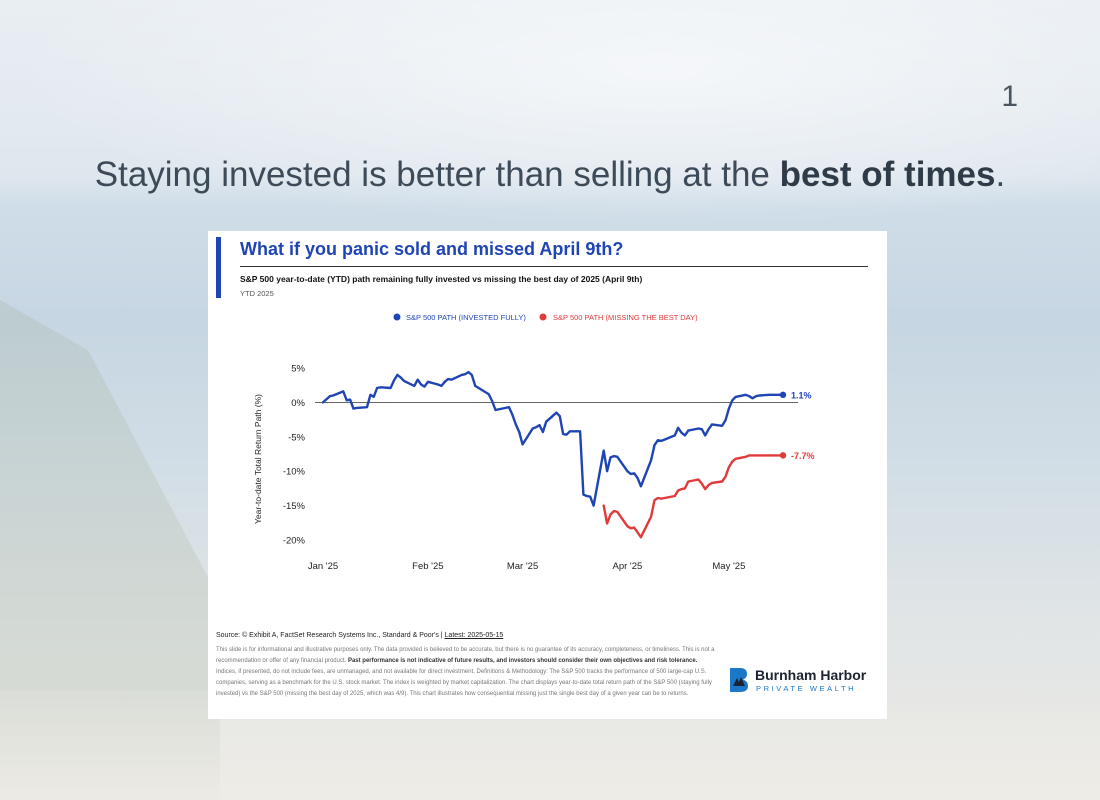 The height and width of the screenshot is (800, 1100). I want to click on y-tick-label: -15%, so click(294, 506).